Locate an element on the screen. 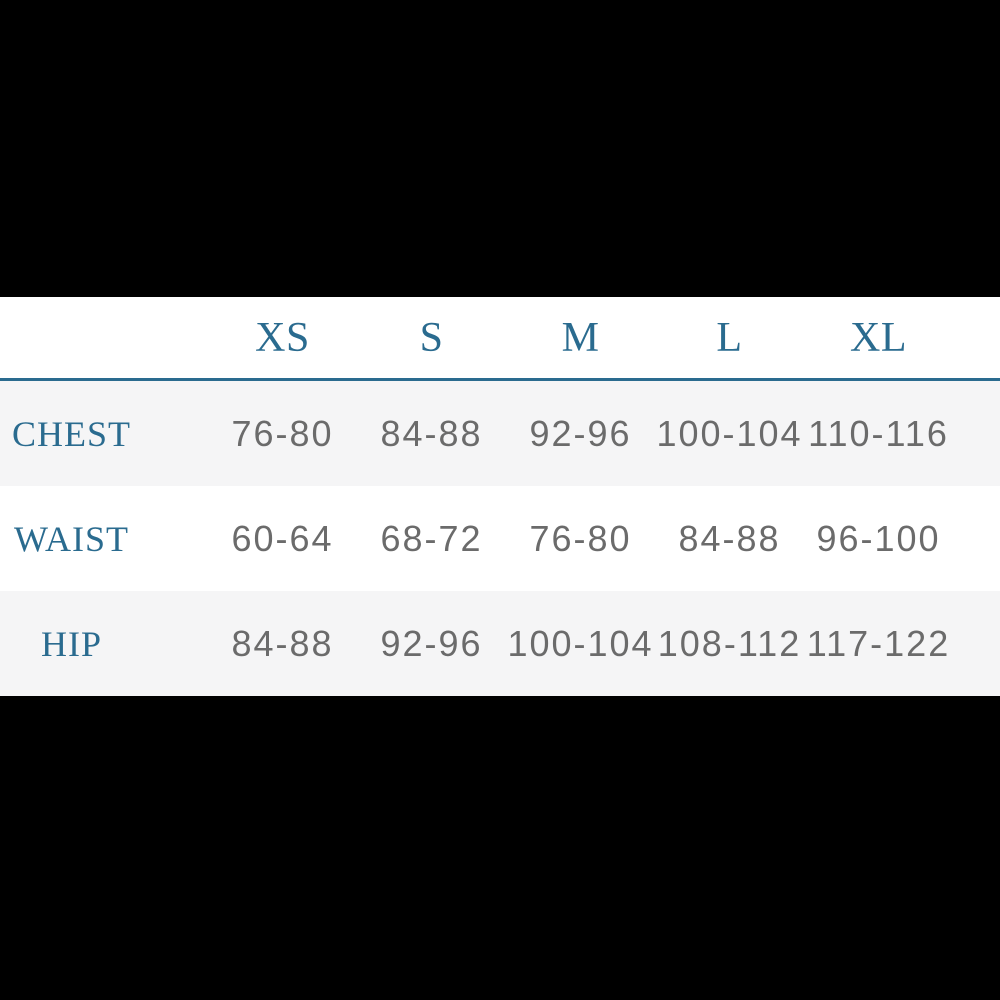 The width and height of the screenshot is (1000, 1000). value-waist-xs: 60-64 is located at coordinates (282, 538).